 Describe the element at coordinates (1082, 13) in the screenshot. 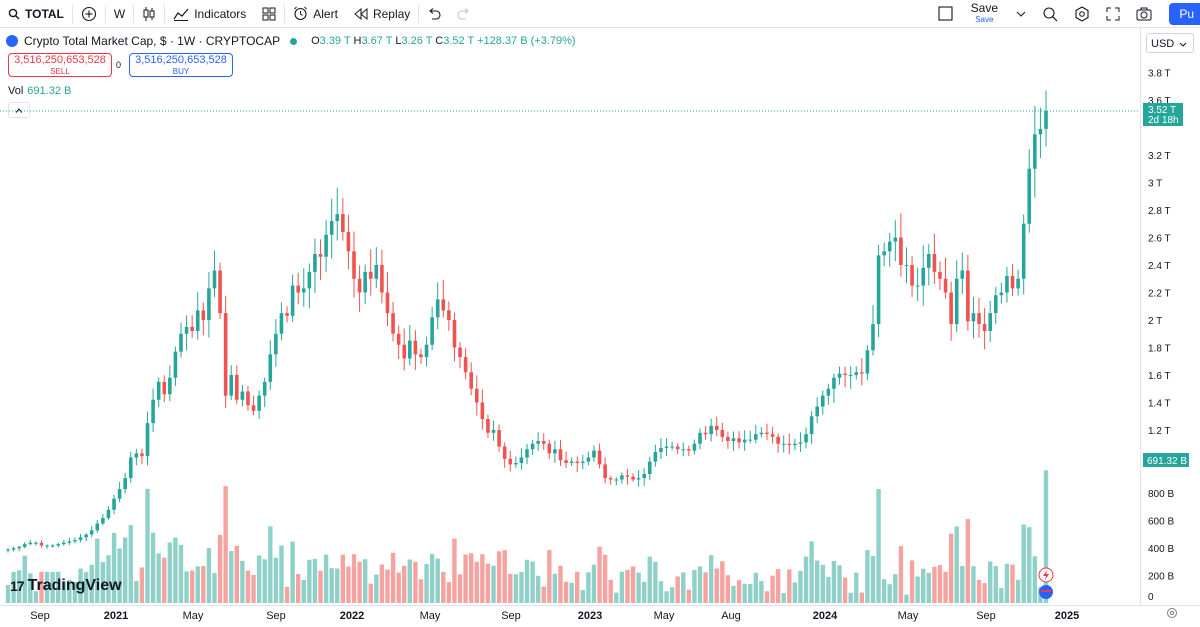

I see `settings-button` at that location.